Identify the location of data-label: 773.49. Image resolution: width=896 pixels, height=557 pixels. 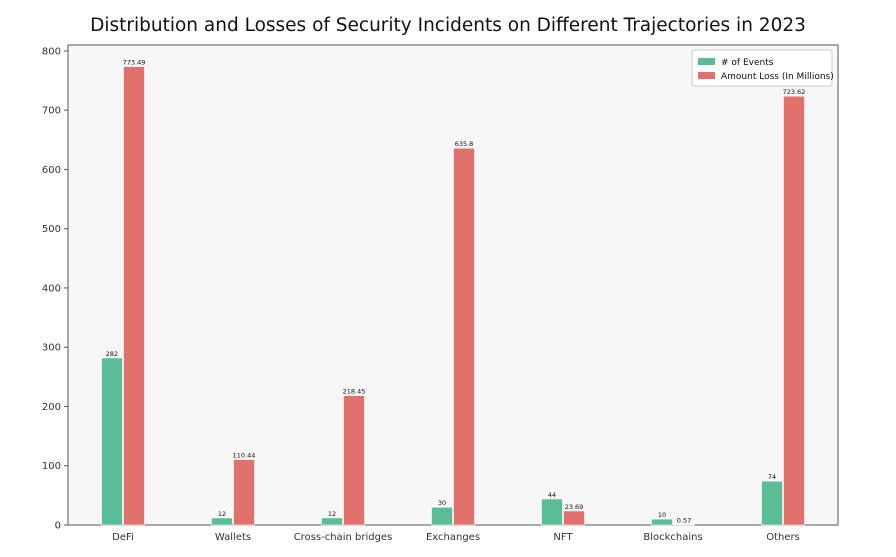
(134, 63).